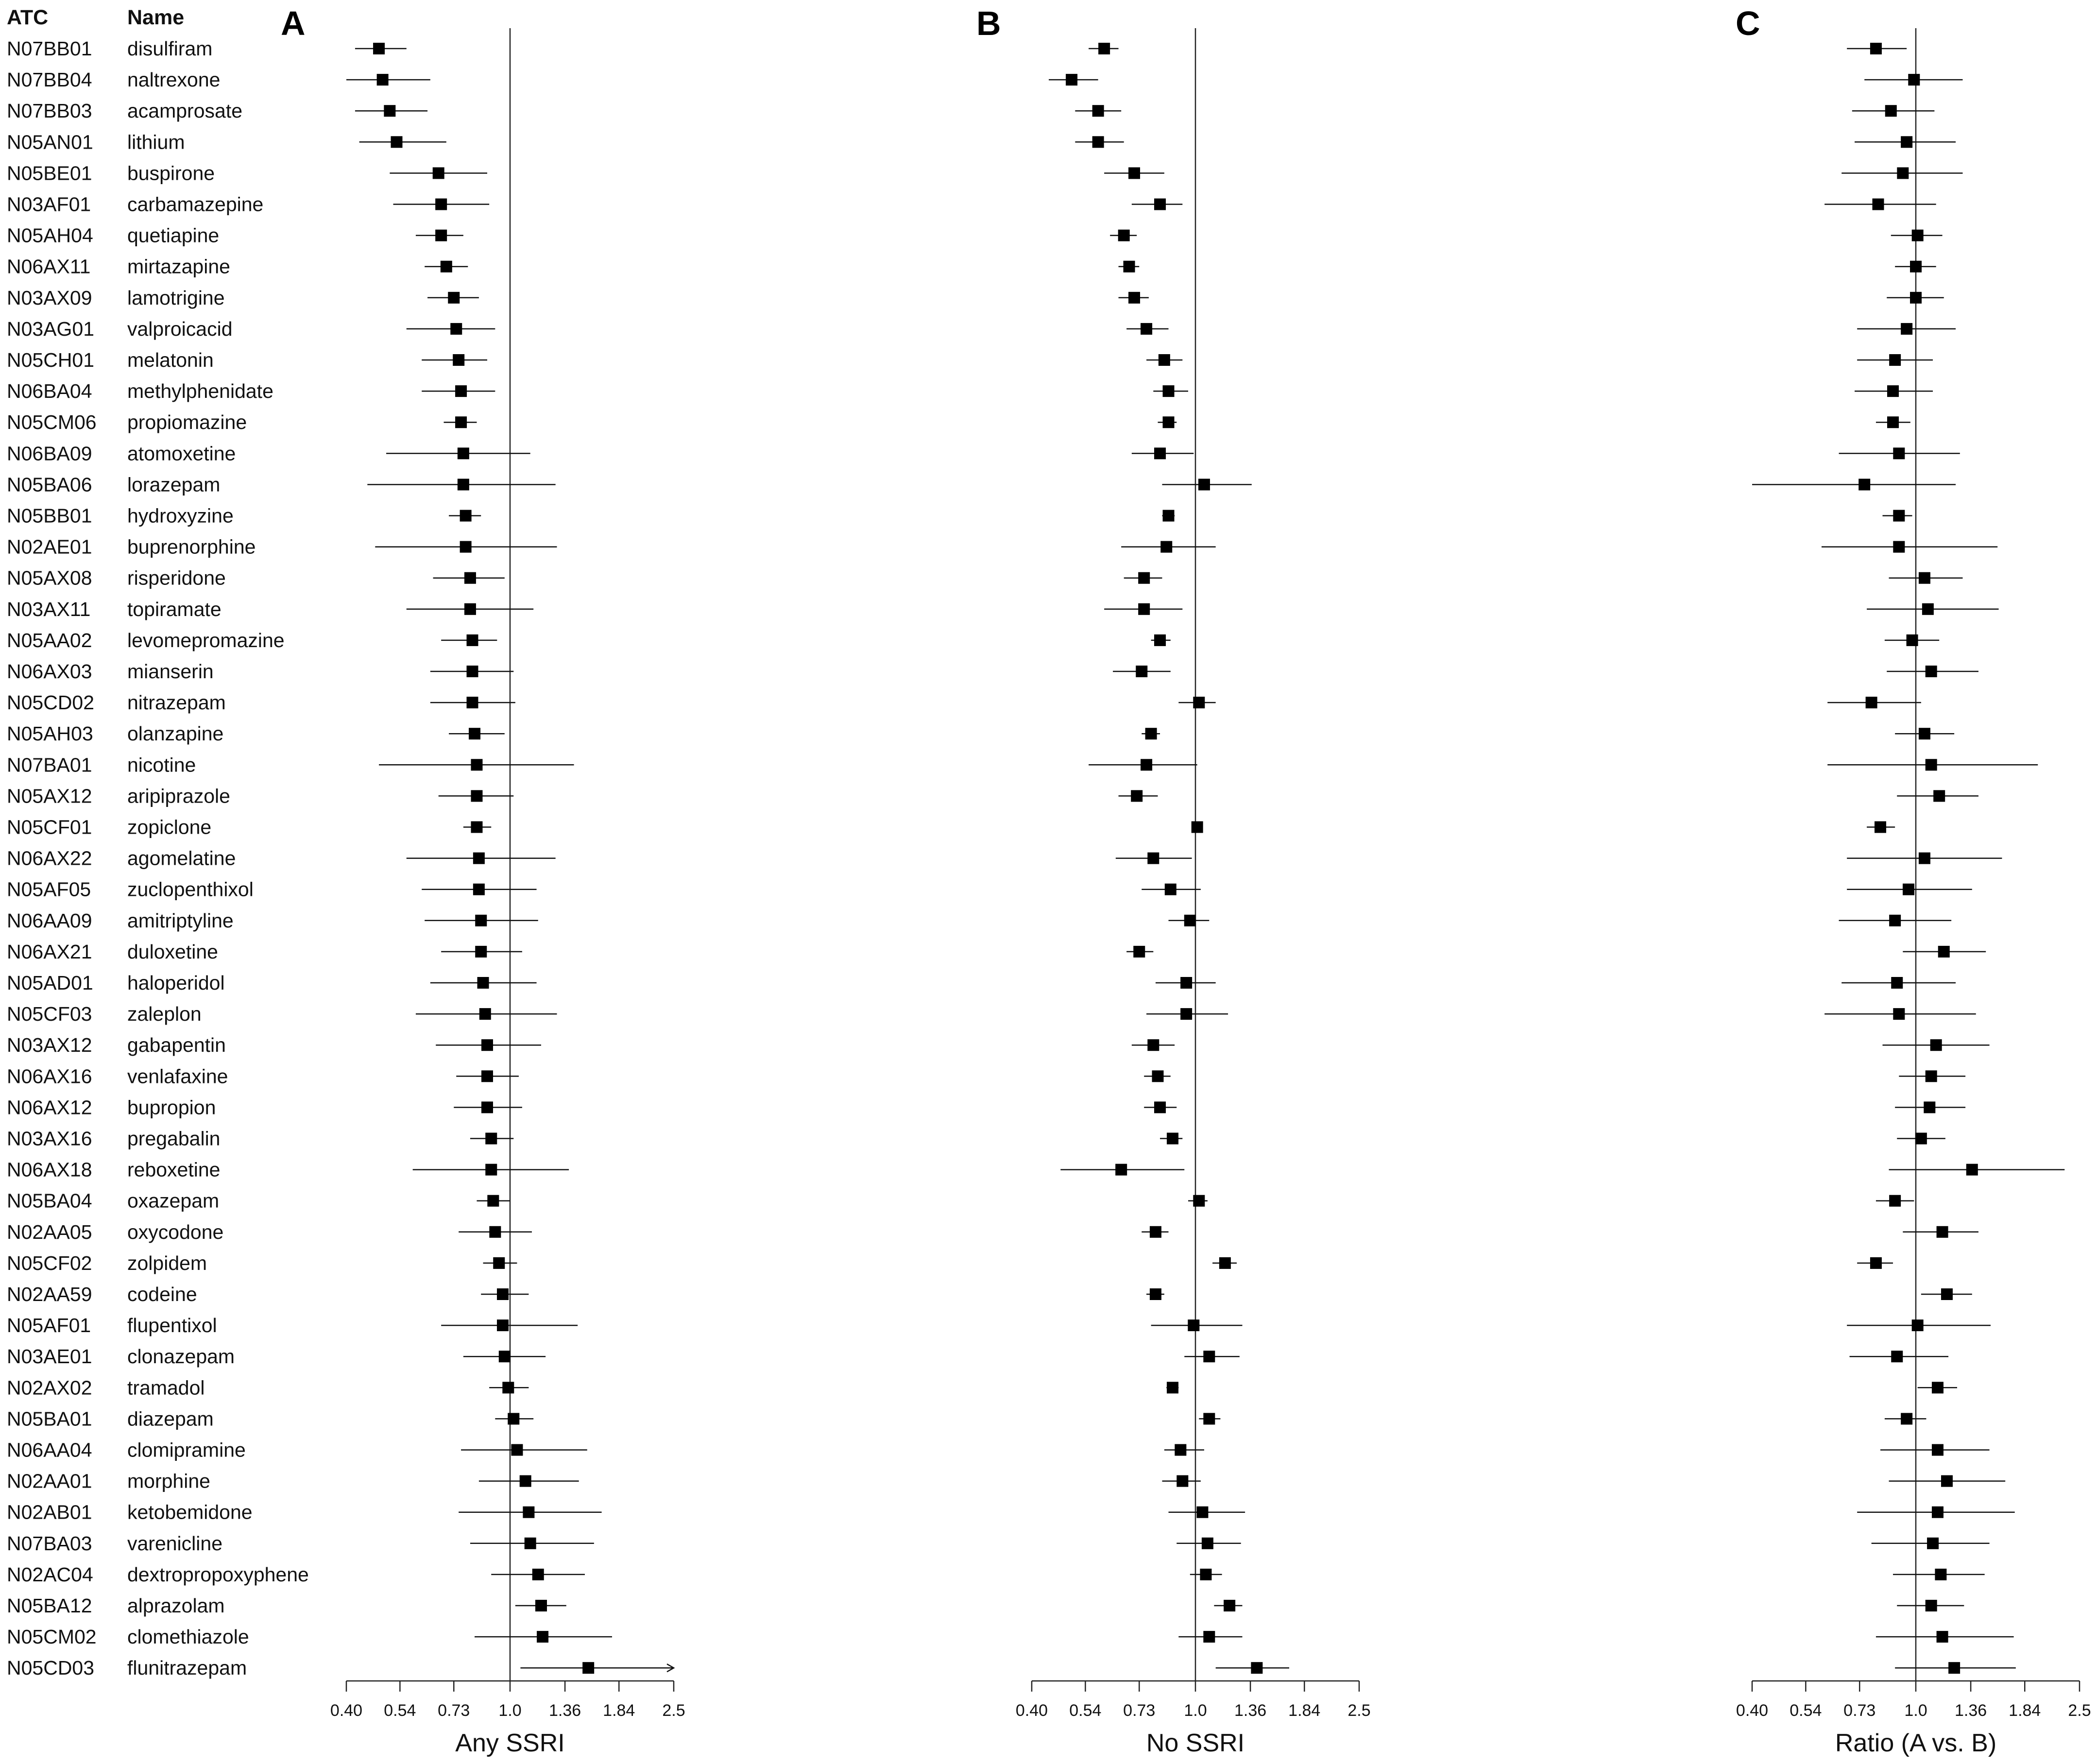 The width and height of the screenshot is (2097, 1764). Describe the element at coordinates (155, 17) in the screenshot. I see `header-name: Name` at that location.